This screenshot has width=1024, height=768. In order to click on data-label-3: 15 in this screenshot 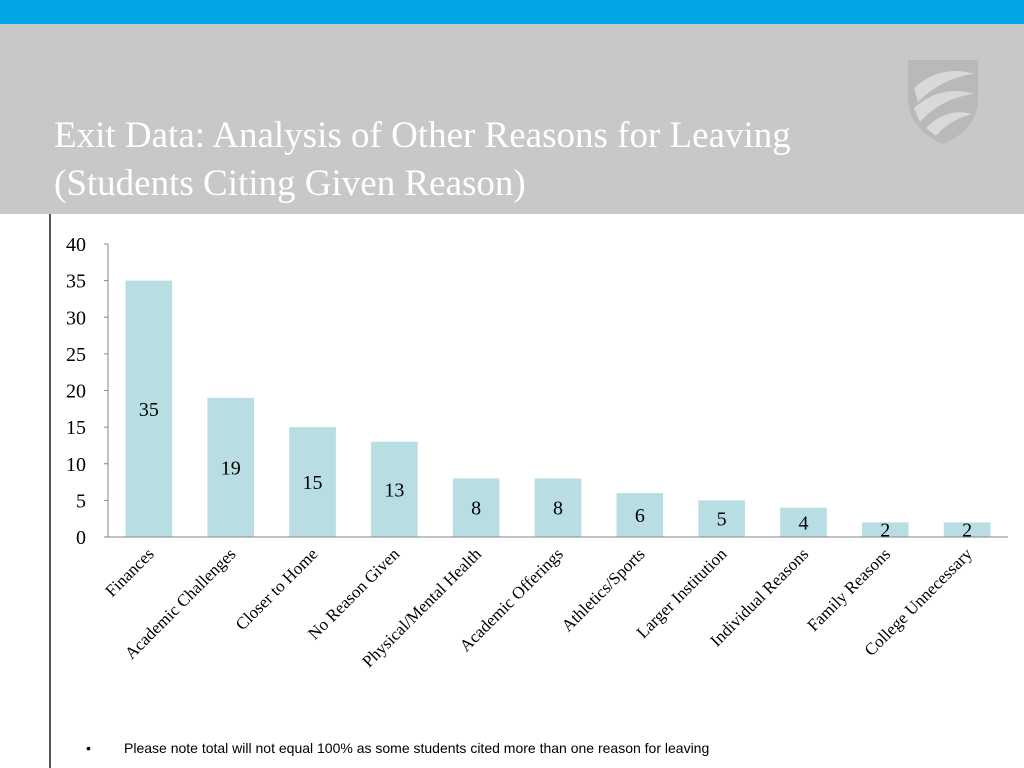, I will do `click(313, 483)`.